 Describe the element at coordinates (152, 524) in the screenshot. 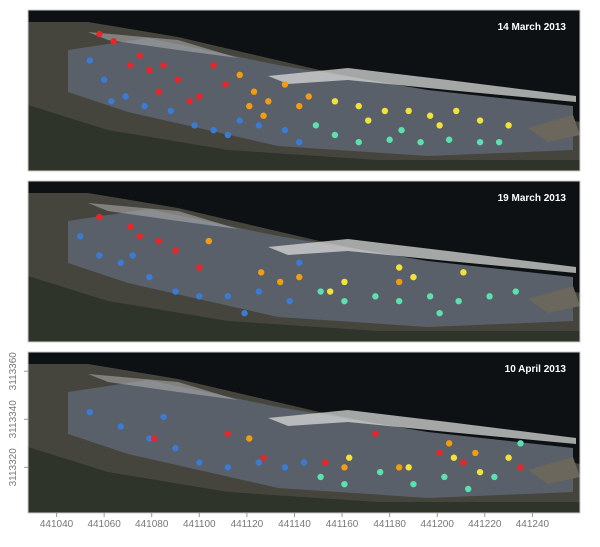

I see `x-tick-label: 441080` at that location.